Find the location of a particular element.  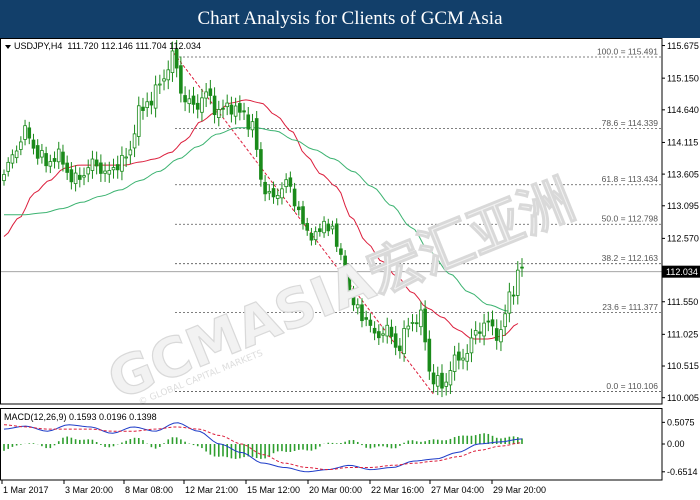

fib-label: 0.0 = 110.106 is located at coordinates (632, 386).